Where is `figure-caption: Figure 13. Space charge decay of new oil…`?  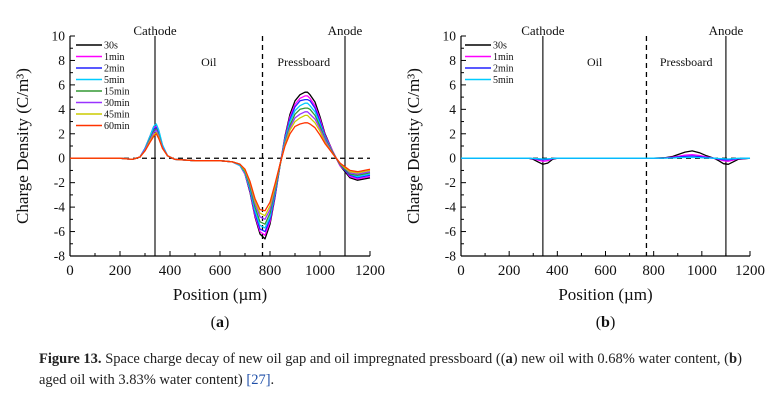
figure-caption: Figure 13. Space charge decay of new oil… is located at coordinates (401, 370).